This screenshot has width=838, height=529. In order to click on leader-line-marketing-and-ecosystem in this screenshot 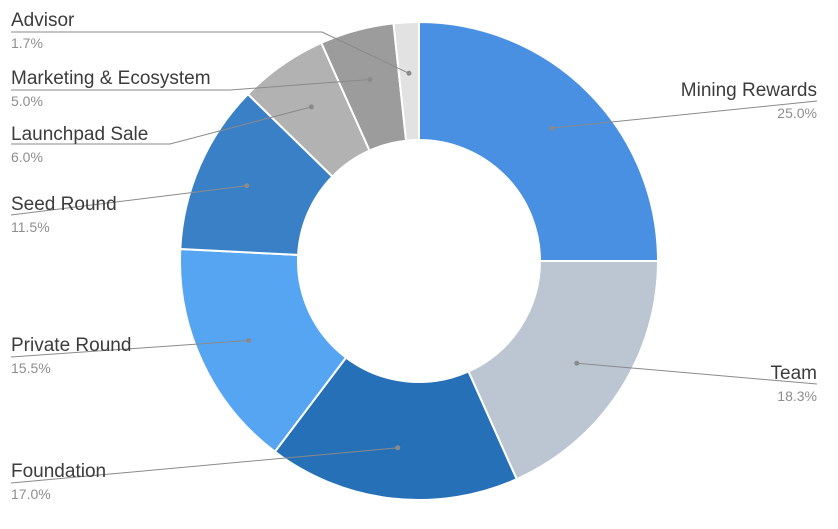, I will do `click(190, 85)`.